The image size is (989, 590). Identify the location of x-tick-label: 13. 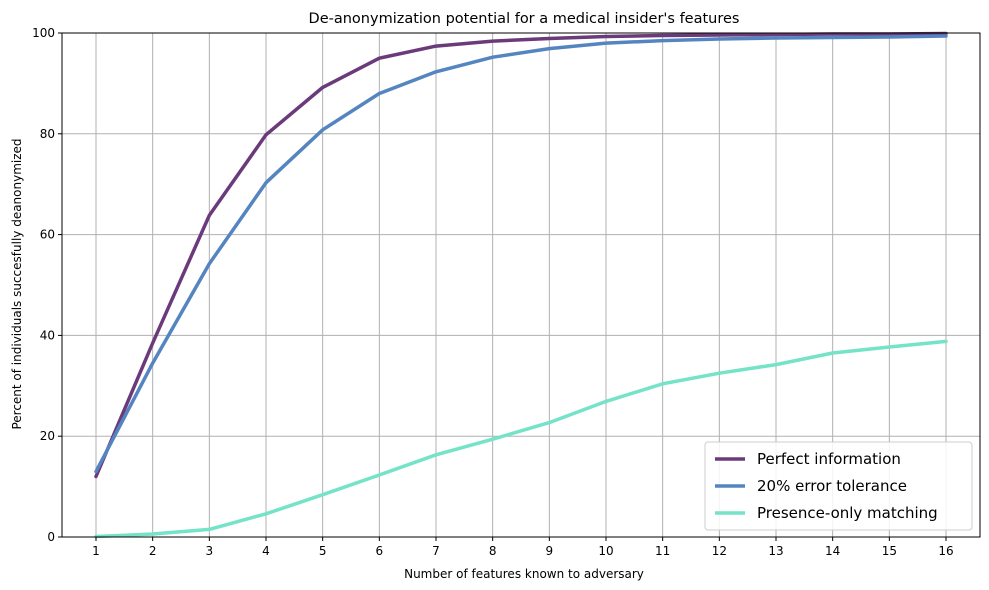
(775, 551).